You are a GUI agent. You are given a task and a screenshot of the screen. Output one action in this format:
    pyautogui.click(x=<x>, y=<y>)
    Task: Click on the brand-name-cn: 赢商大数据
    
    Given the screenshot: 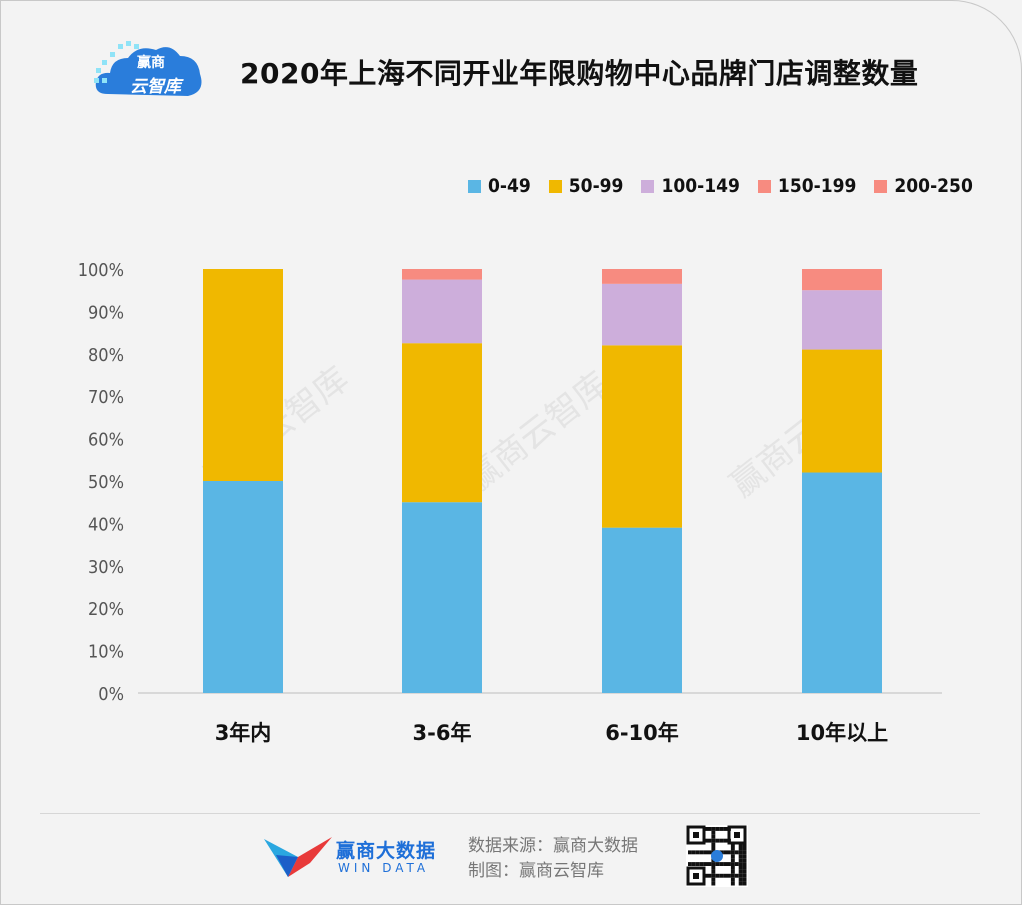 What is the action you would take?
    pyautogui.click(x=386, y=851)
    